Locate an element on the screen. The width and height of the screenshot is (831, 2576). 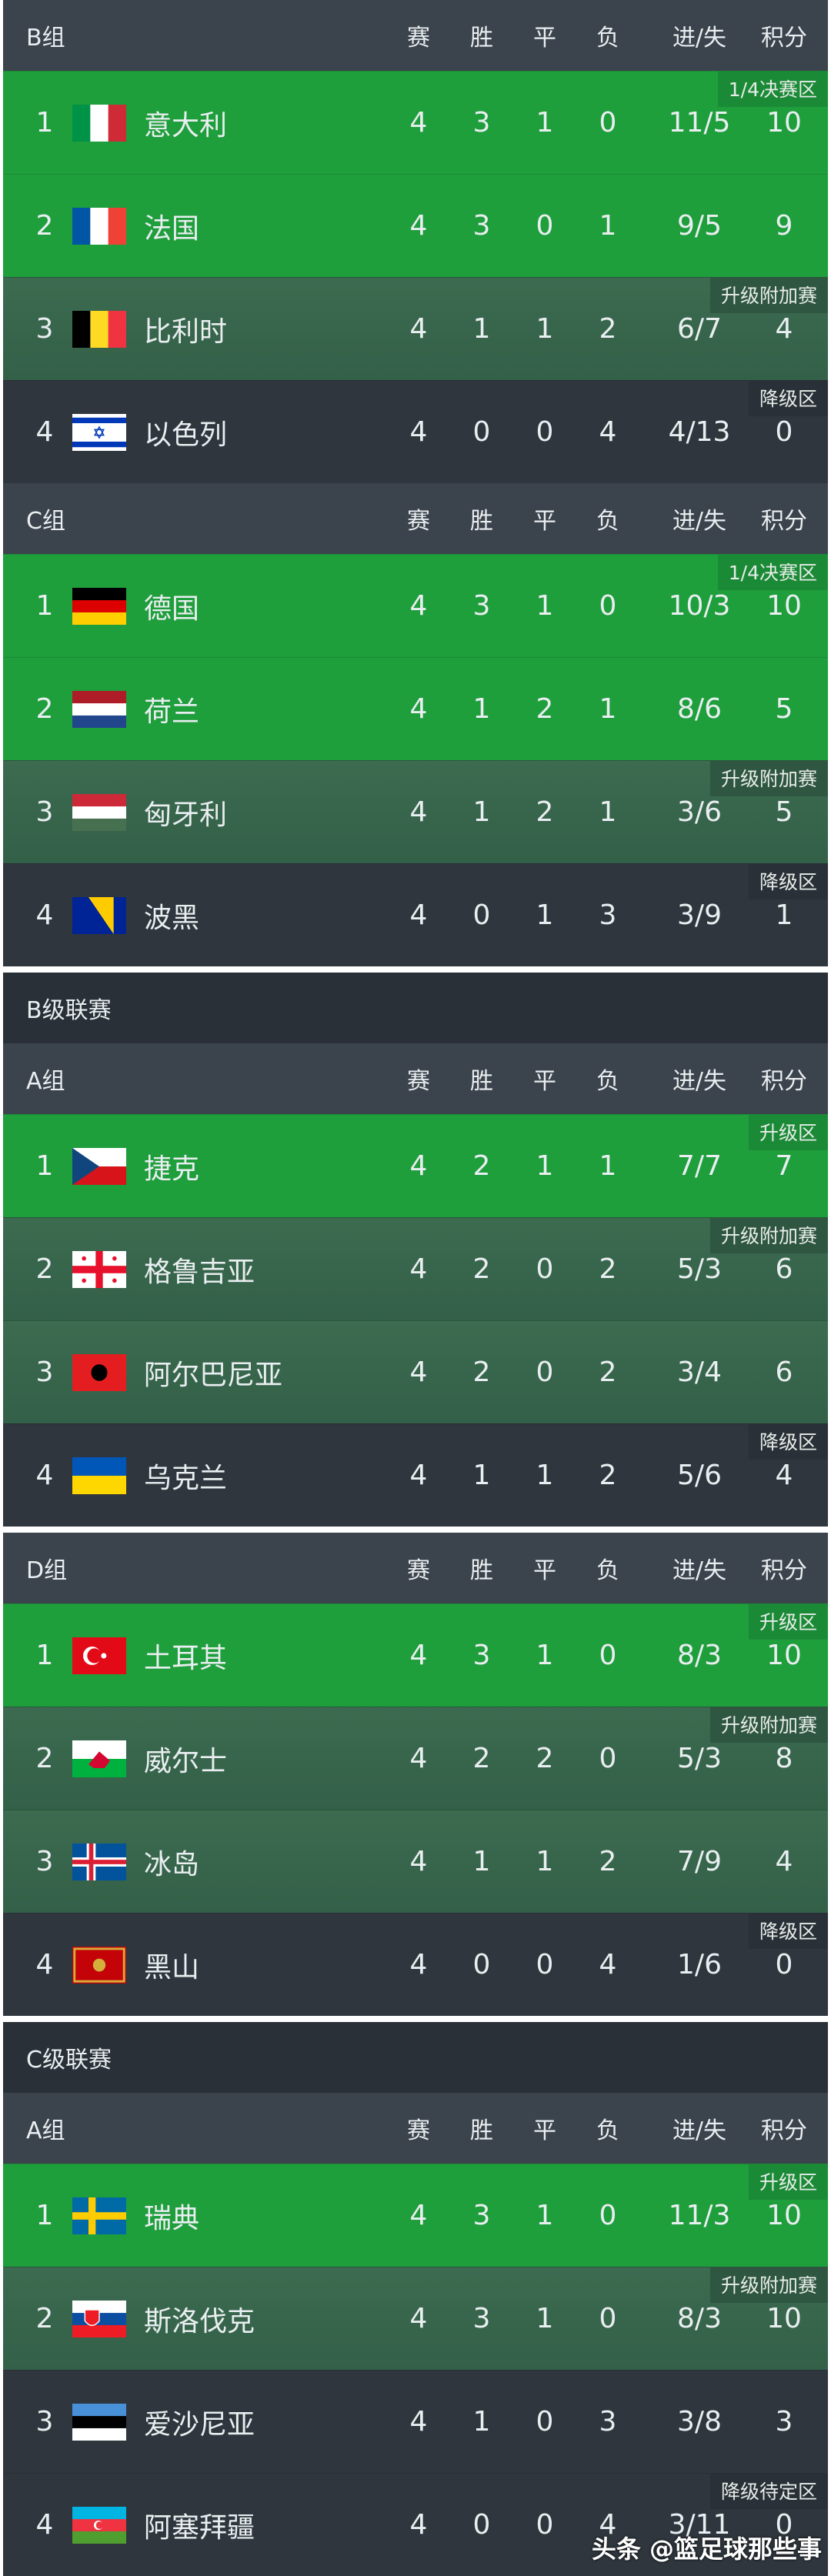
team-name: 阿塞拜疆 is located at coordinates (199, 2528).